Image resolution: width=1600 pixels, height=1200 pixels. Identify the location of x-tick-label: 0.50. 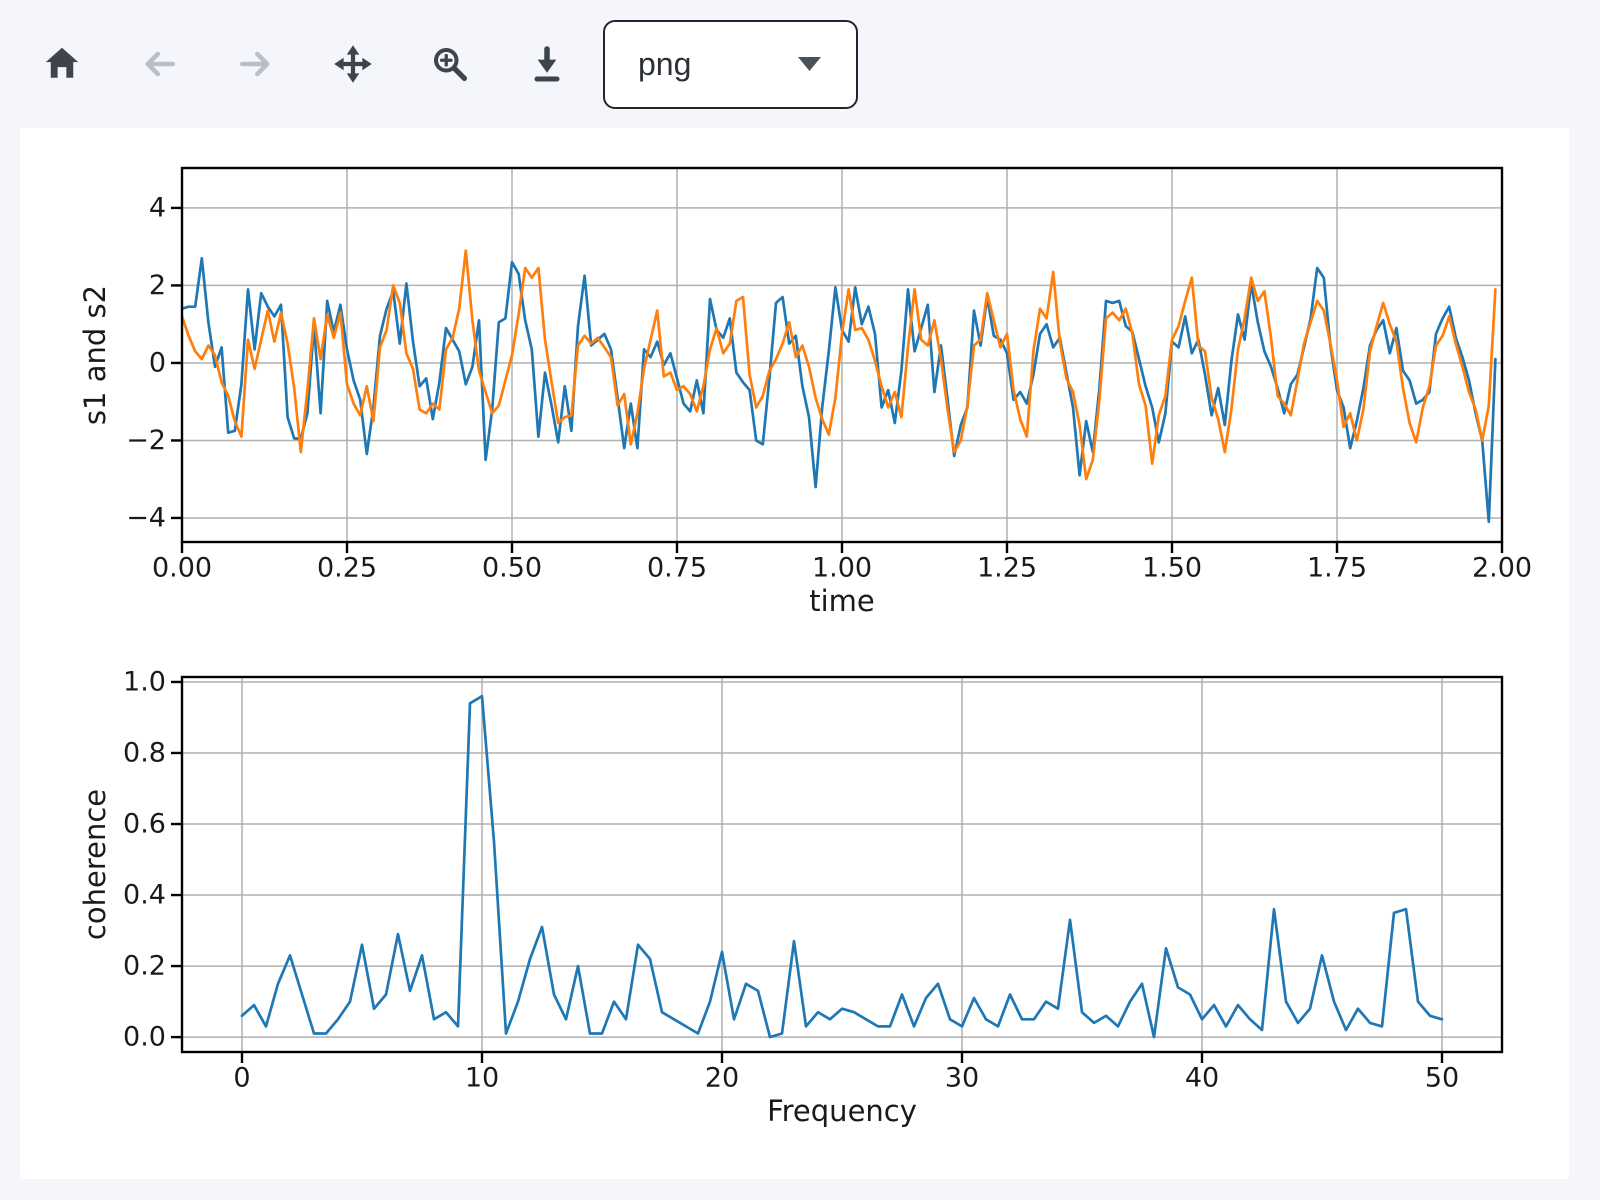
(512, 568).